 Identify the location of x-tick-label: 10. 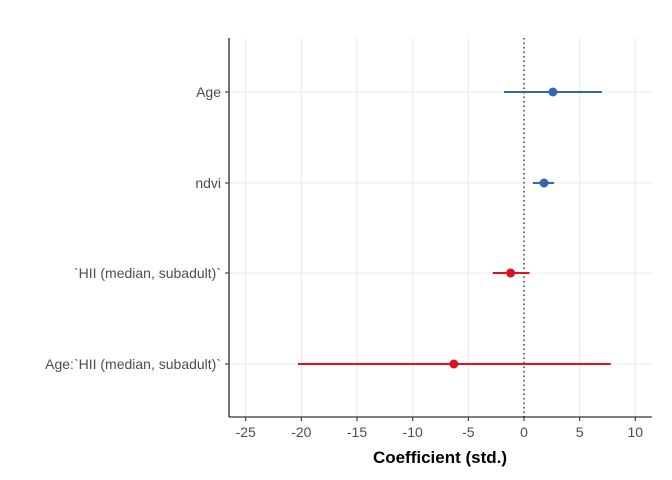
(636, 432).